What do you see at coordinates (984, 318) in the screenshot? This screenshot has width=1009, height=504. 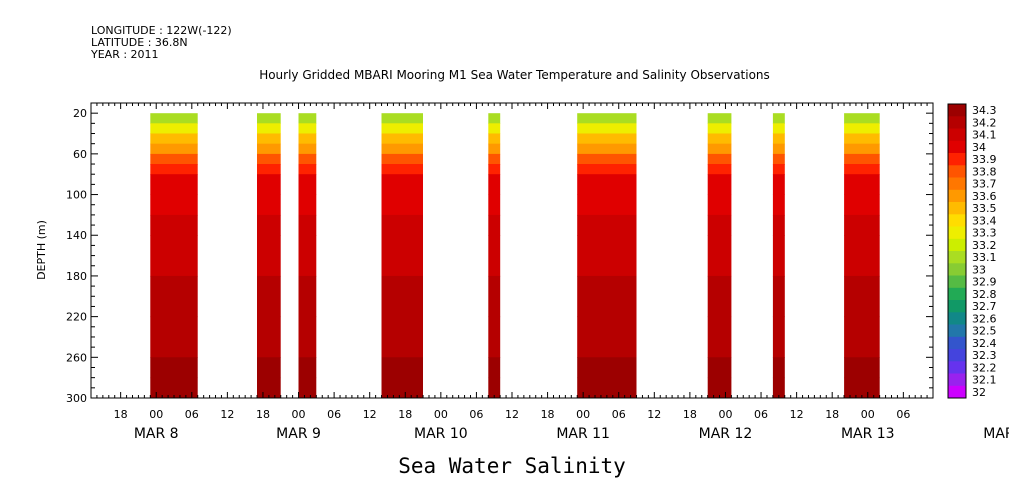 I see `colorbar-label: 32.6` at bounding box center [984, 318].